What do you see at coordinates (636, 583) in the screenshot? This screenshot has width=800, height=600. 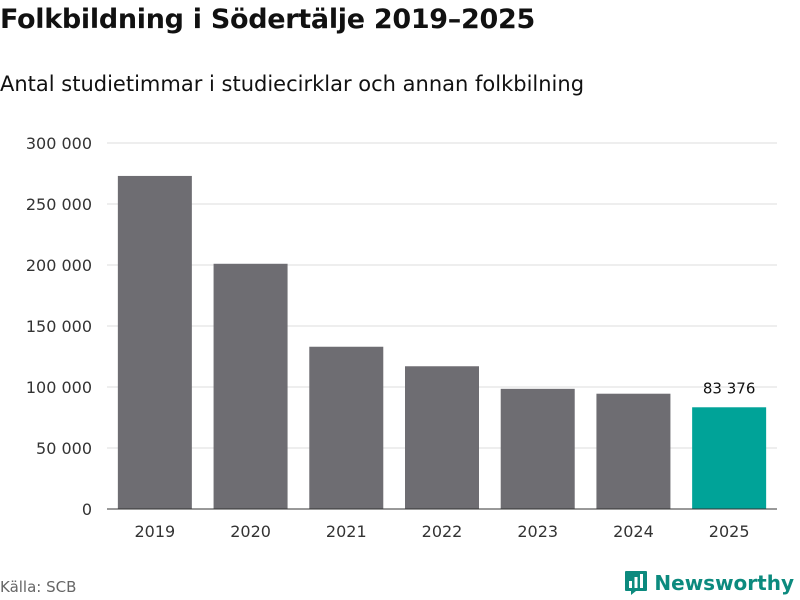 I see `newsworthy-logo-icon` at bounding box center [636, 583].